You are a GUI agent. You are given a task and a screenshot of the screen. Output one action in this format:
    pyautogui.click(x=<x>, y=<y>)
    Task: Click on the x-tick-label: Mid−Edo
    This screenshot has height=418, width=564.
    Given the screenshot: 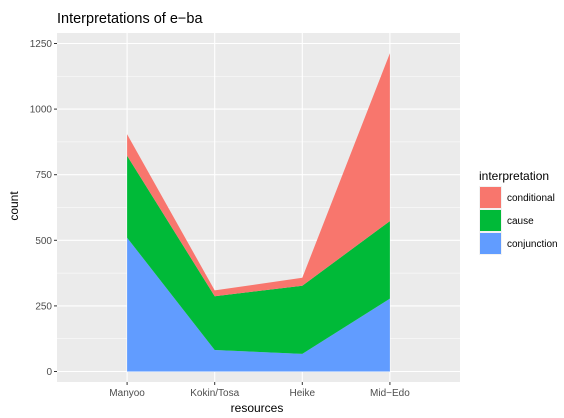 What is the action you would take?
    pyautogui.click(x=390, y=393)
    